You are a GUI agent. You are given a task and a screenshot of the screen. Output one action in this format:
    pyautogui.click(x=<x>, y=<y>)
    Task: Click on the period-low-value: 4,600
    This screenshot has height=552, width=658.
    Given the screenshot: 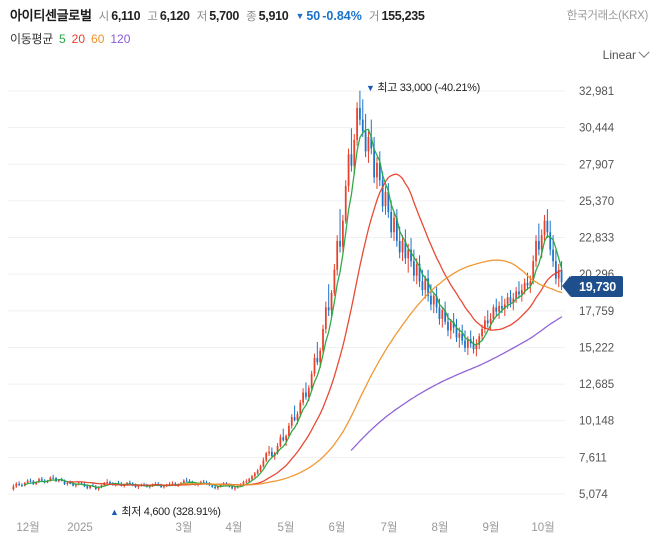 What is the action you would take?
    pyautogui.click(x=156, y=512)
    